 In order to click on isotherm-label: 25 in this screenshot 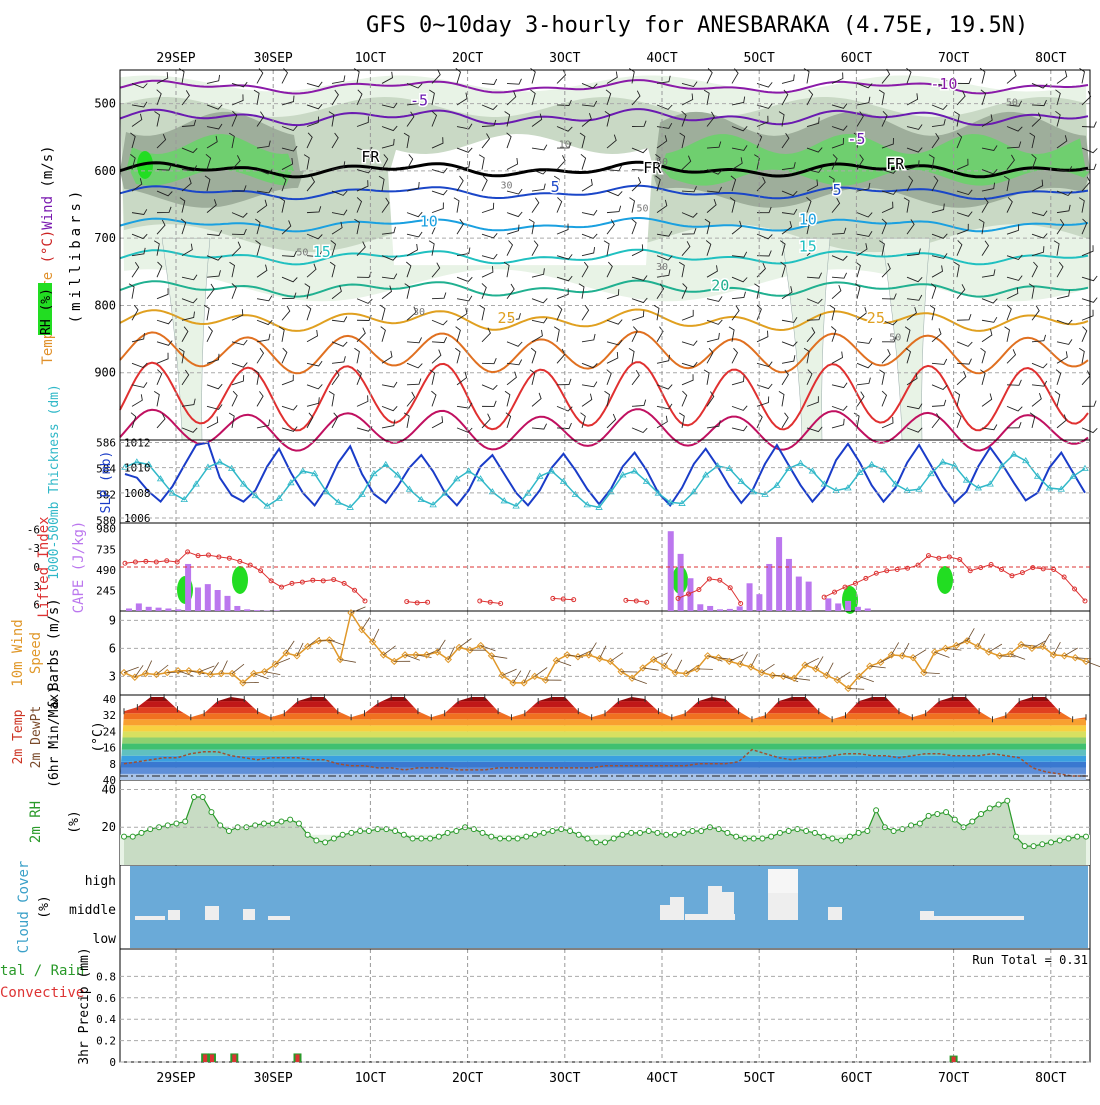, I will do `click(876, 318)`.